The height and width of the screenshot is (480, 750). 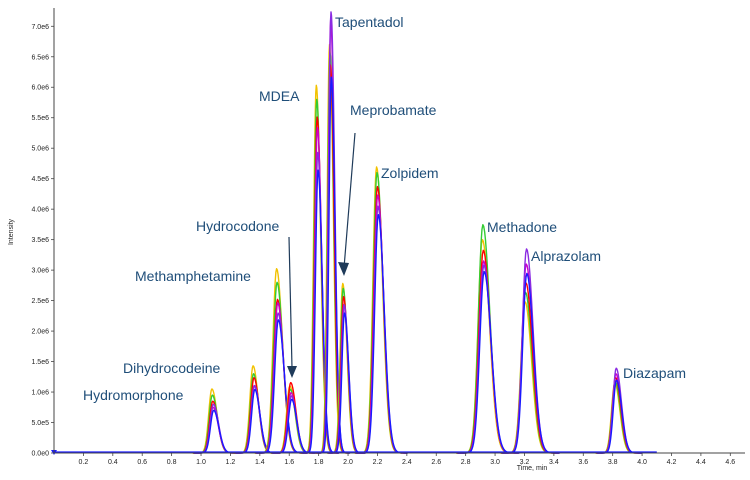 What do you see at coordinates (730, 462) in the screenshot?
I see `x-tick-label: 4.6` at bounding box center [730, 462].